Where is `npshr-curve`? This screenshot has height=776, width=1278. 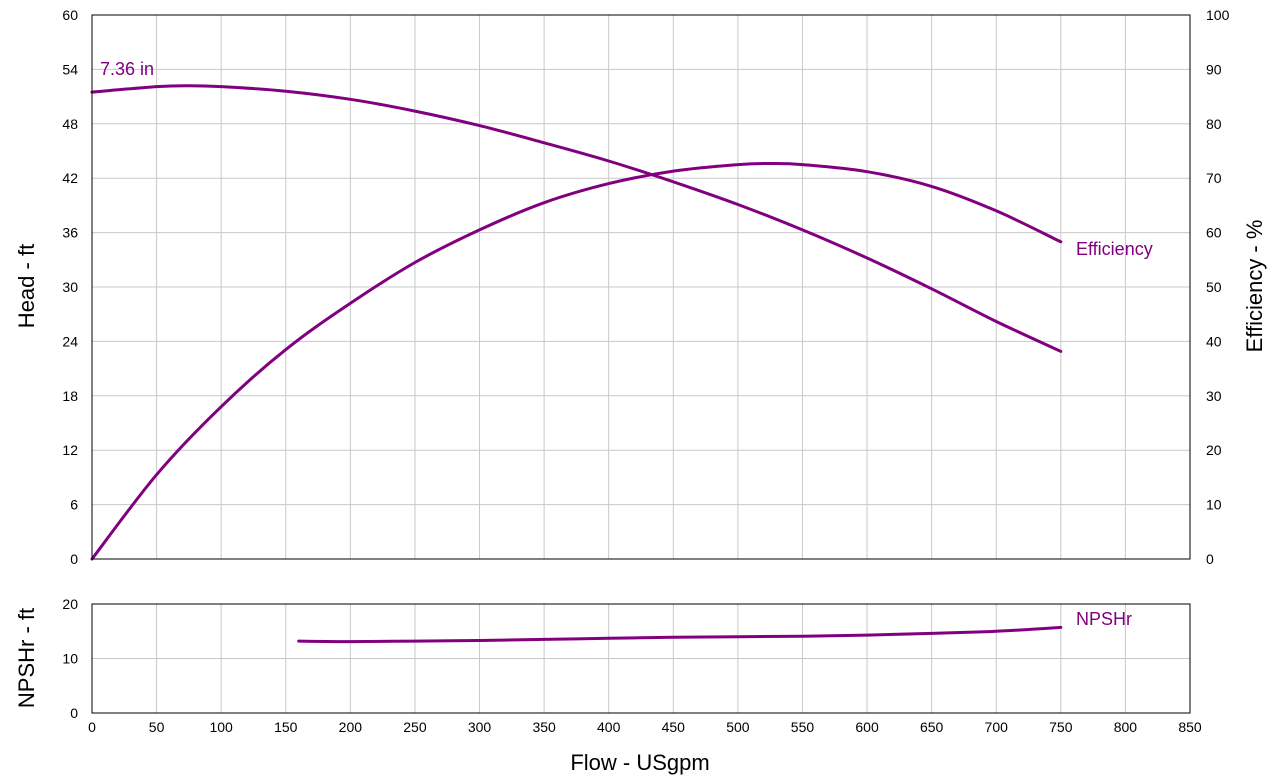
npshr-curve is located at coordinates (680, 634).